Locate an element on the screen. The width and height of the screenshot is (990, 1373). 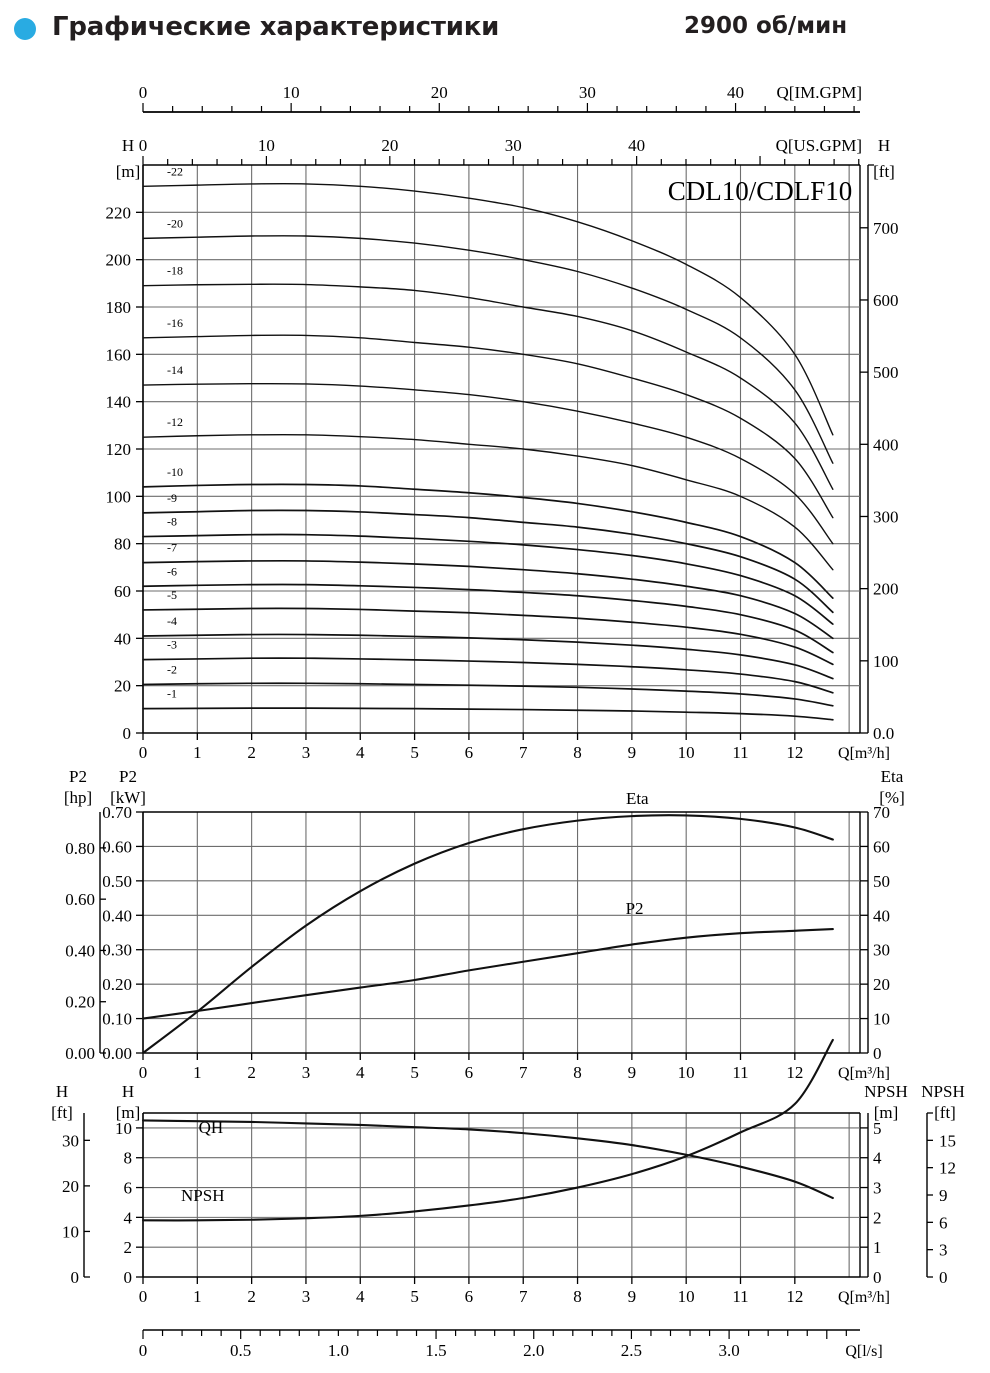
q-ls-tick-label: 2.0 is located at coordinates (533, 1350).